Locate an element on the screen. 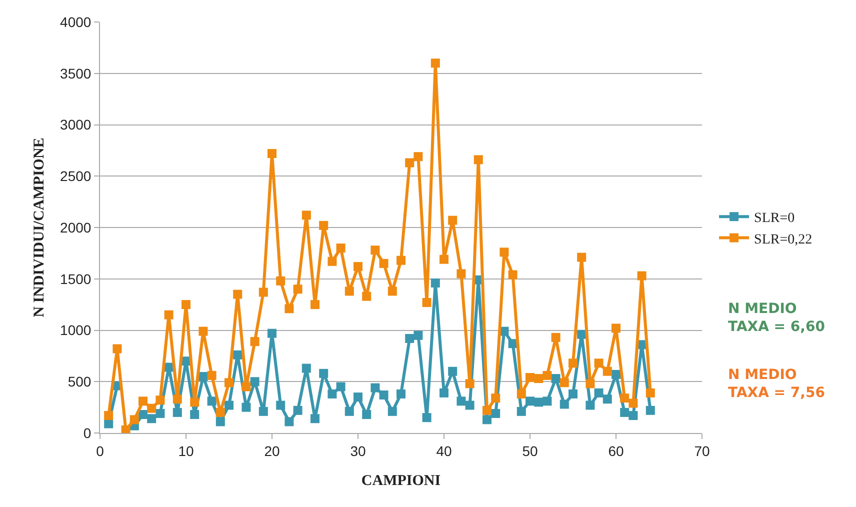 This screenshot has width=856, height=507. text: N MEDIO TAXA = 6,60 is located at coordinates (777, 318).